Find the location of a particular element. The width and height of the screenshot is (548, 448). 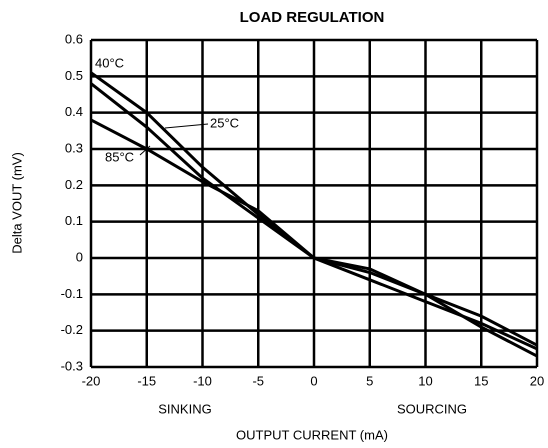

x-tick-label: -10 is located at coordinates (202, 380).